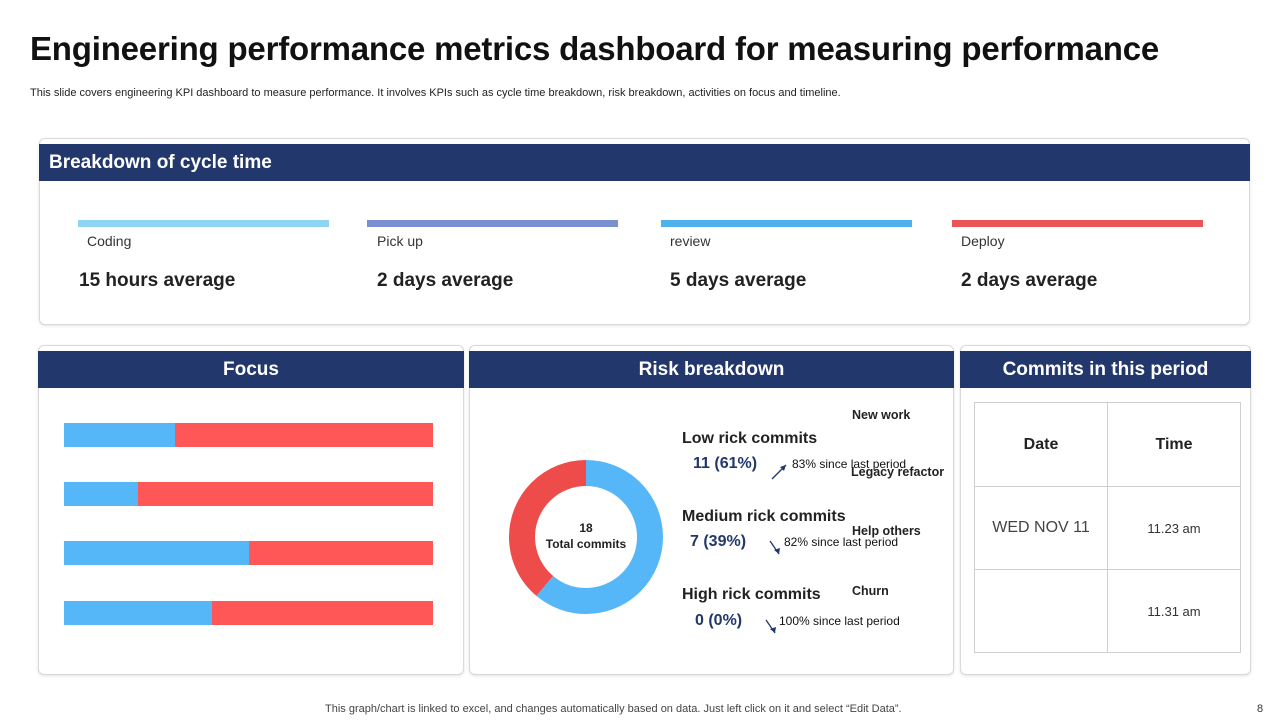 The image size is (1280, 720). What do you see at coordinates (1174, 528) in the screenshot?
I see `commit-time: 11.23 am` at bounding box center [1174, 528].